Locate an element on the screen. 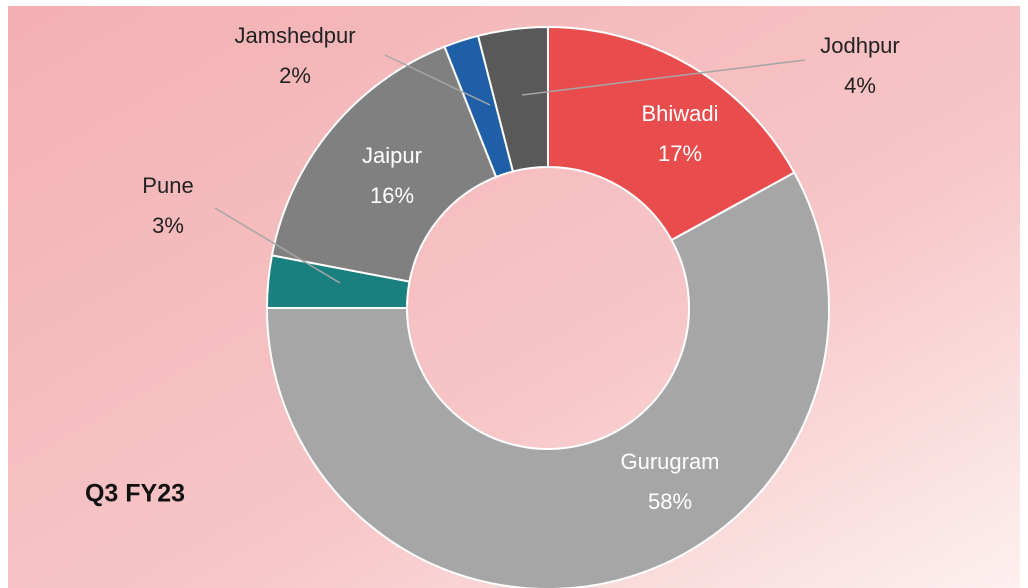  category-label: Jaipur is located at coordinates (392, 155).